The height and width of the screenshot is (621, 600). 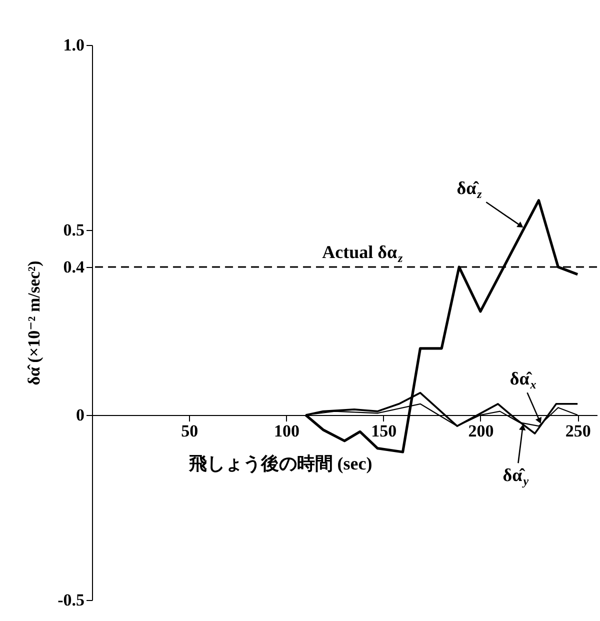 I want to click on x-tick-label: 200, so click(x=481, y=431).